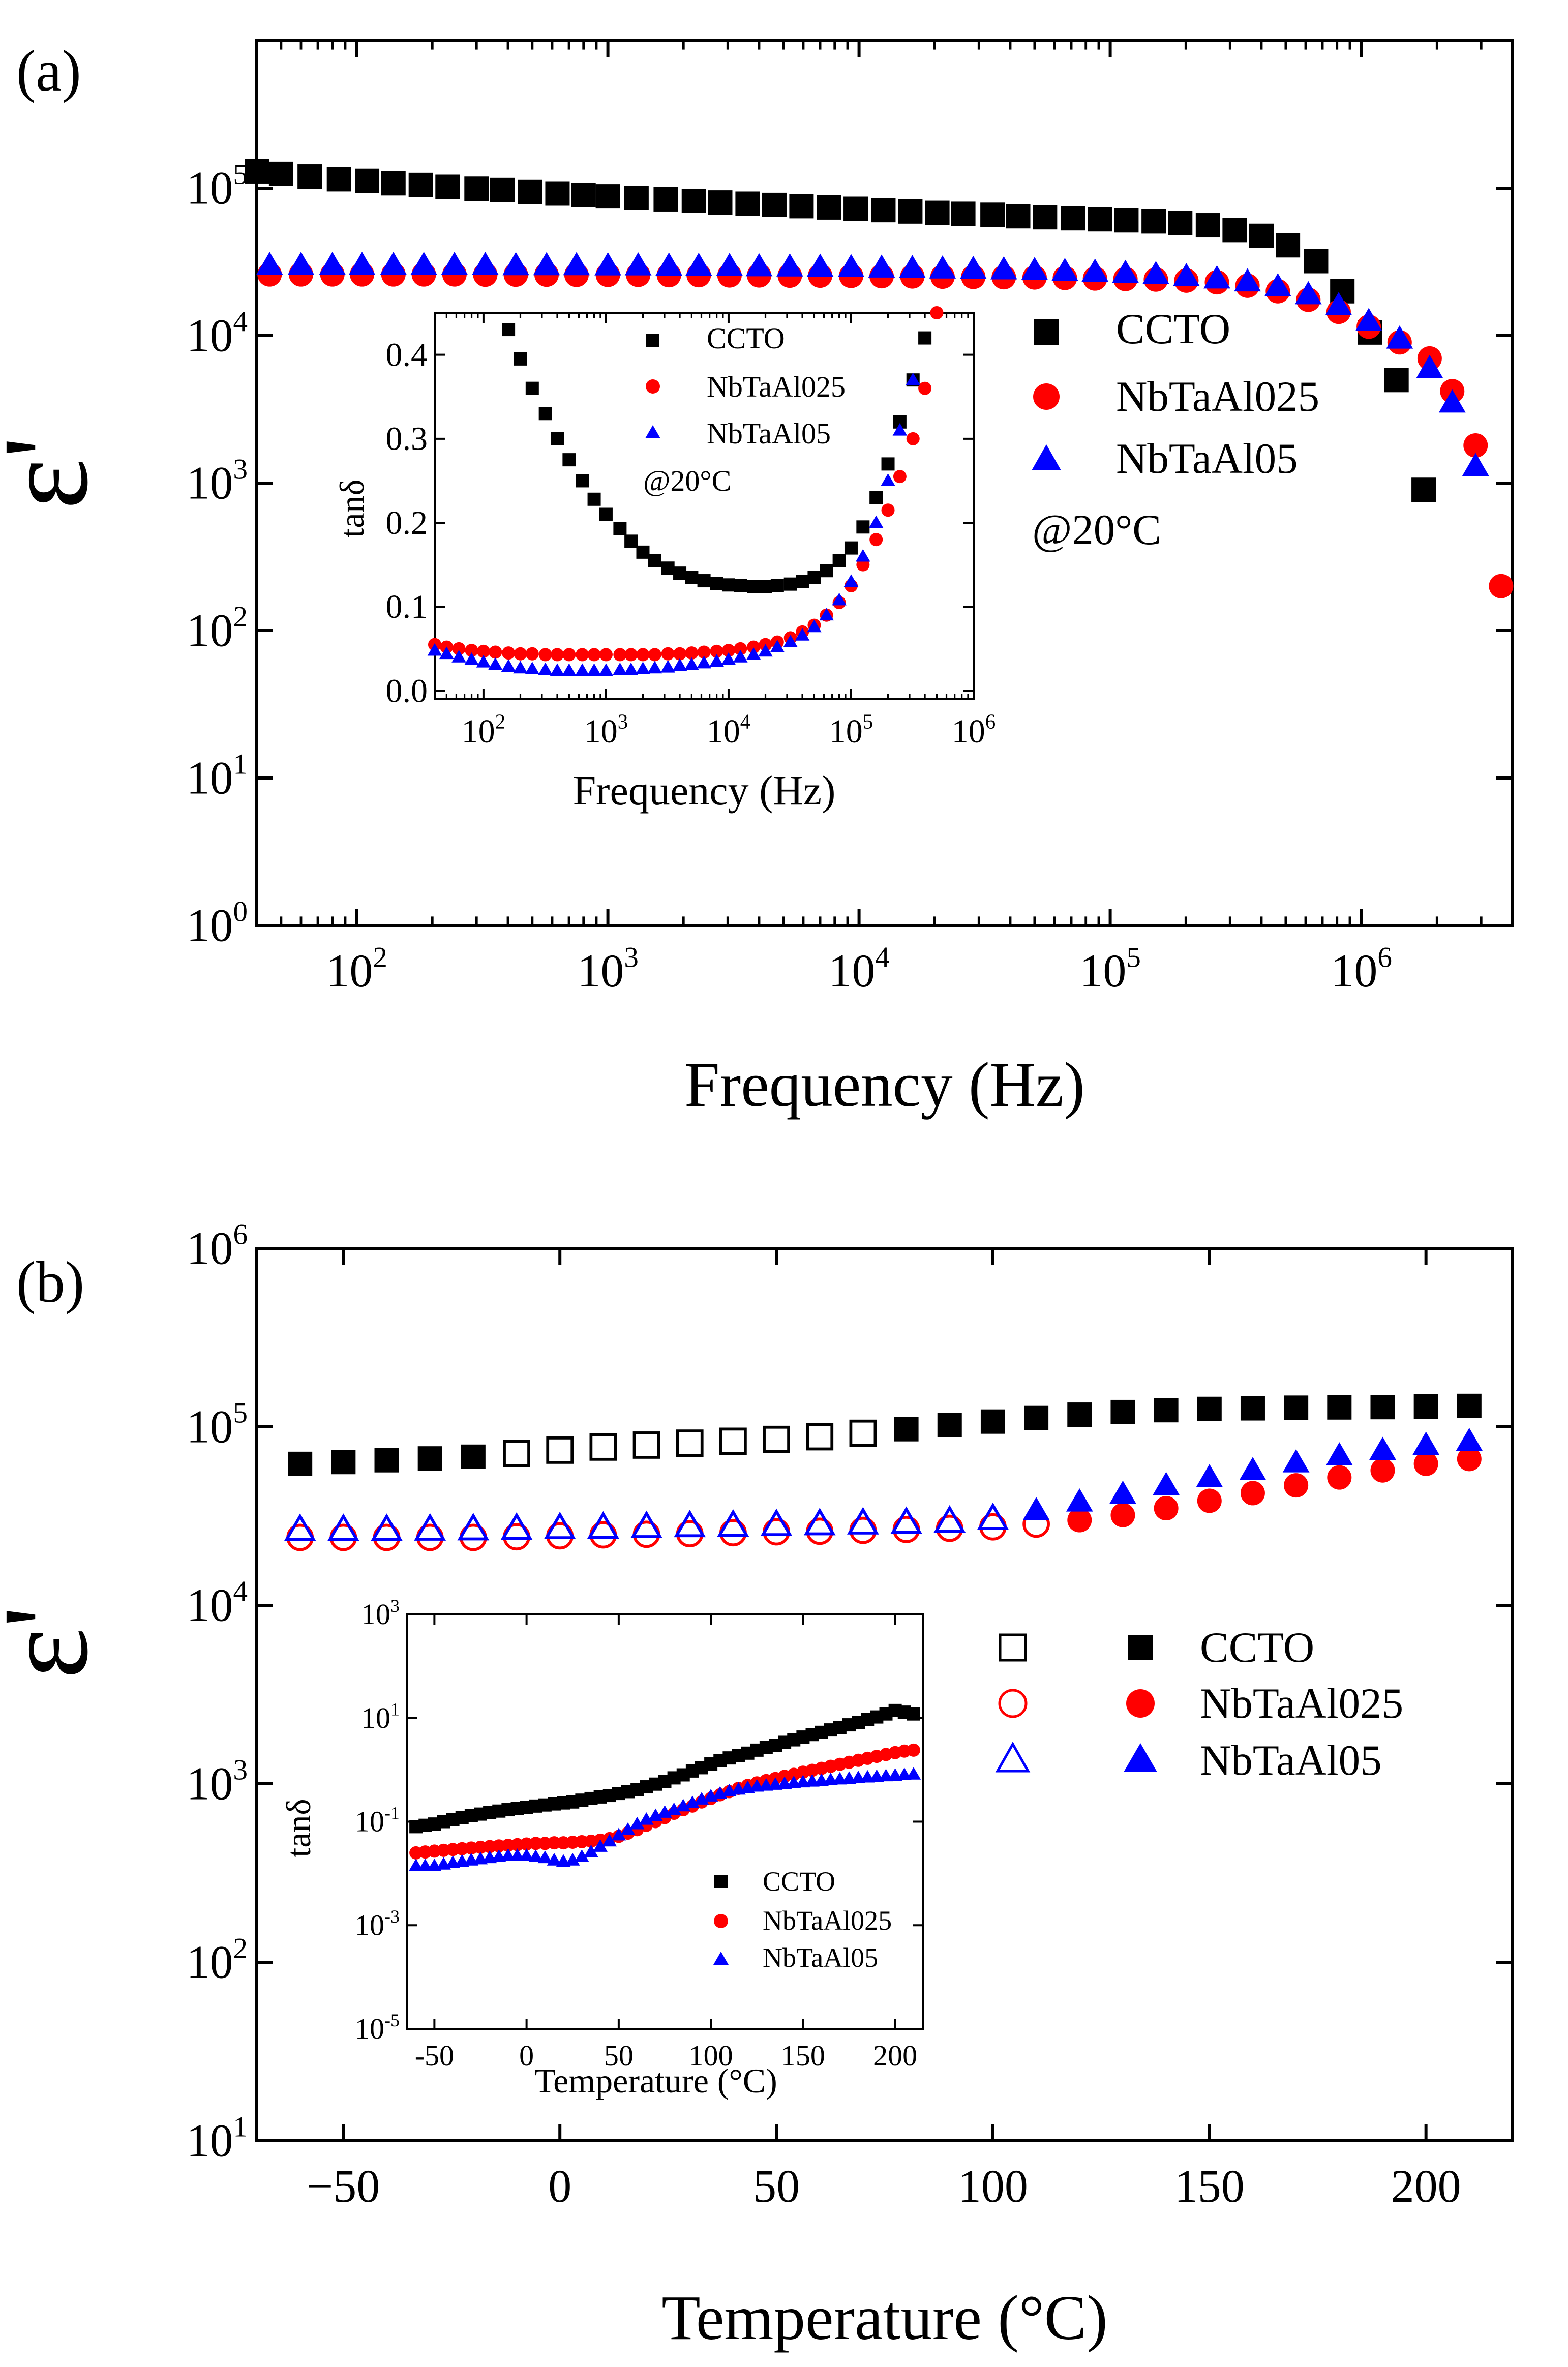 This screenshot has height=2367, width=1568. I want to click on legend-marker-ccto, so click(1046, 332).